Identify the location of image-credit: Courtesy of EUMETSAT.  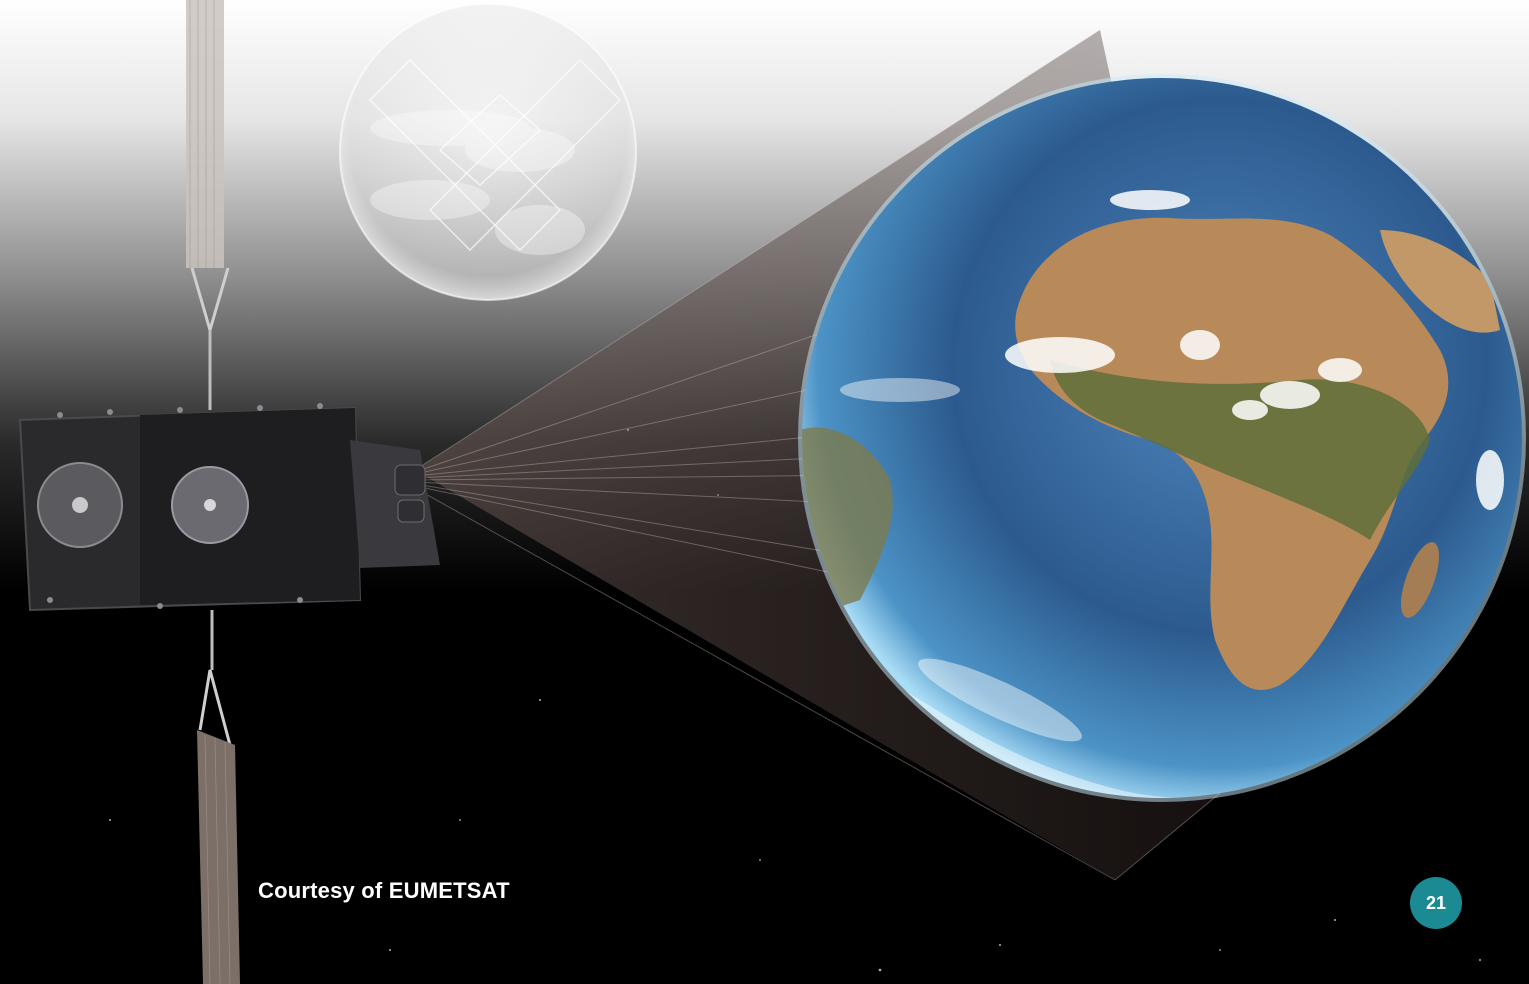
(384, 890).